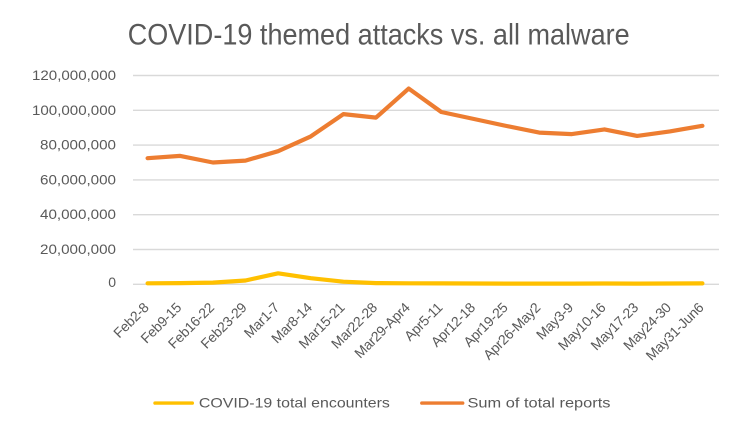 This screenshot has width=740, height=439. Describe the element at coordinates (74, 110) in the screenshot. I see `svg-text: 100,000,000` at that location.